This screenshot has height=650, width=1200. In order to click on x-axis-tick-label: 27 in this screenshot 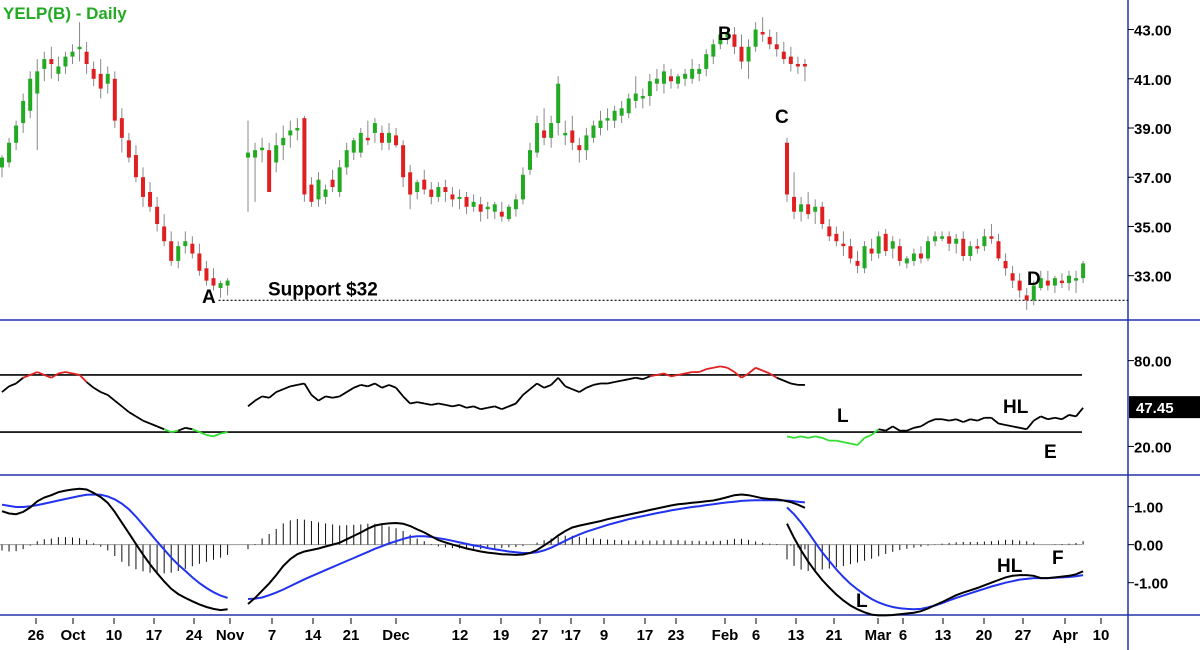, I will do `click(1023, 635)`.